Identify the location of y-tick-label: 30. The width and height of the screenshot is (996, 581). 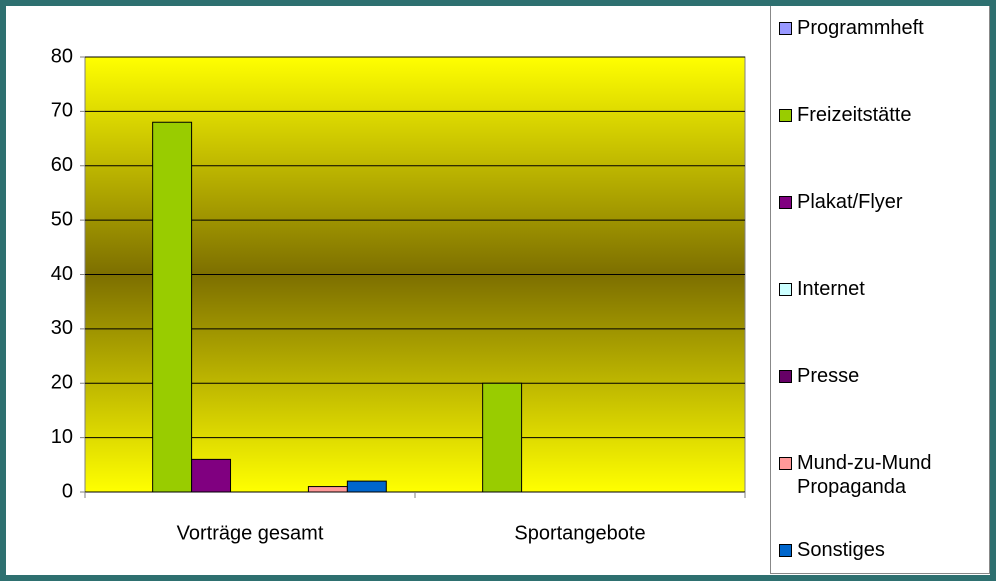
(62, 328).